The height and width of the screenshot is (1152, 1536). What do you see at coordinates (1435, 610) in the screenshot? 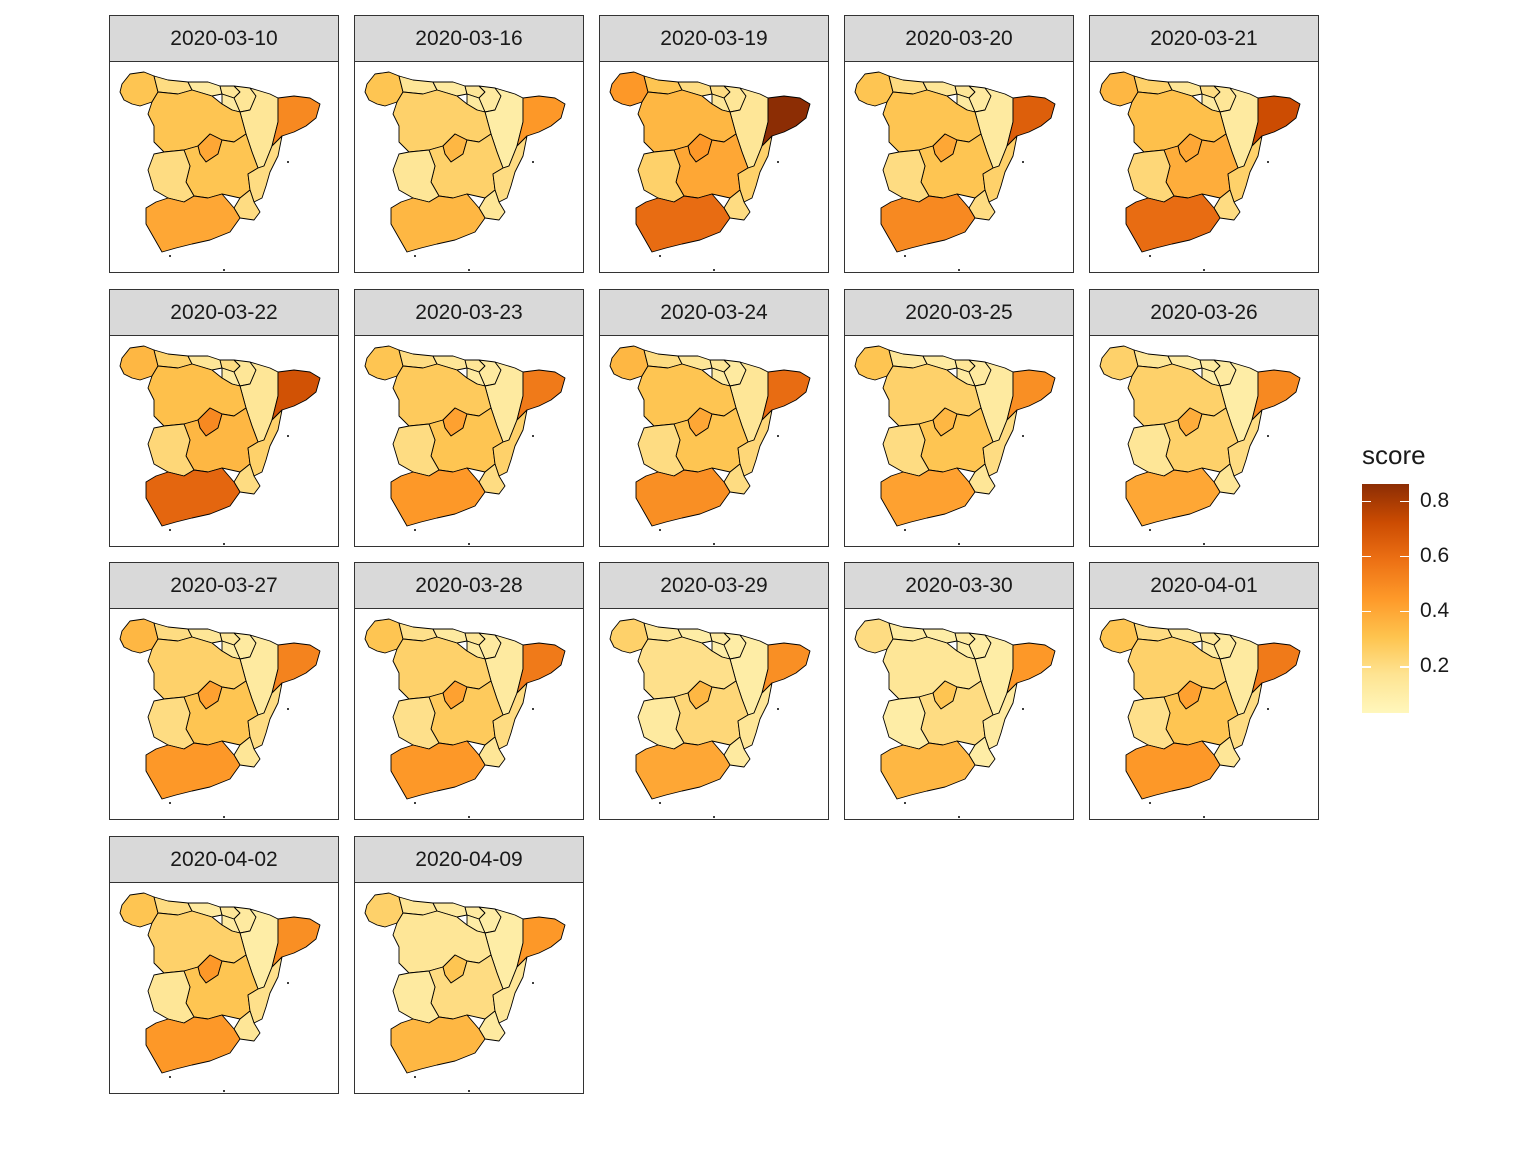
I see `legend-tick-label: 0.4` at bounding box center [1435, 610].